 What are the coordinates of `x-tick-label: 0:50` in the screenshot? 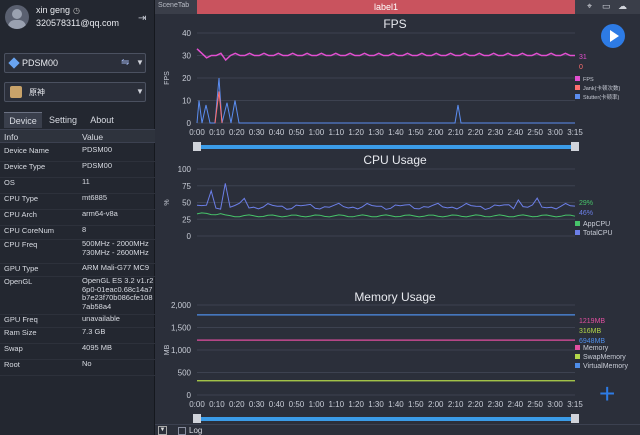 It's located at (297, 132).